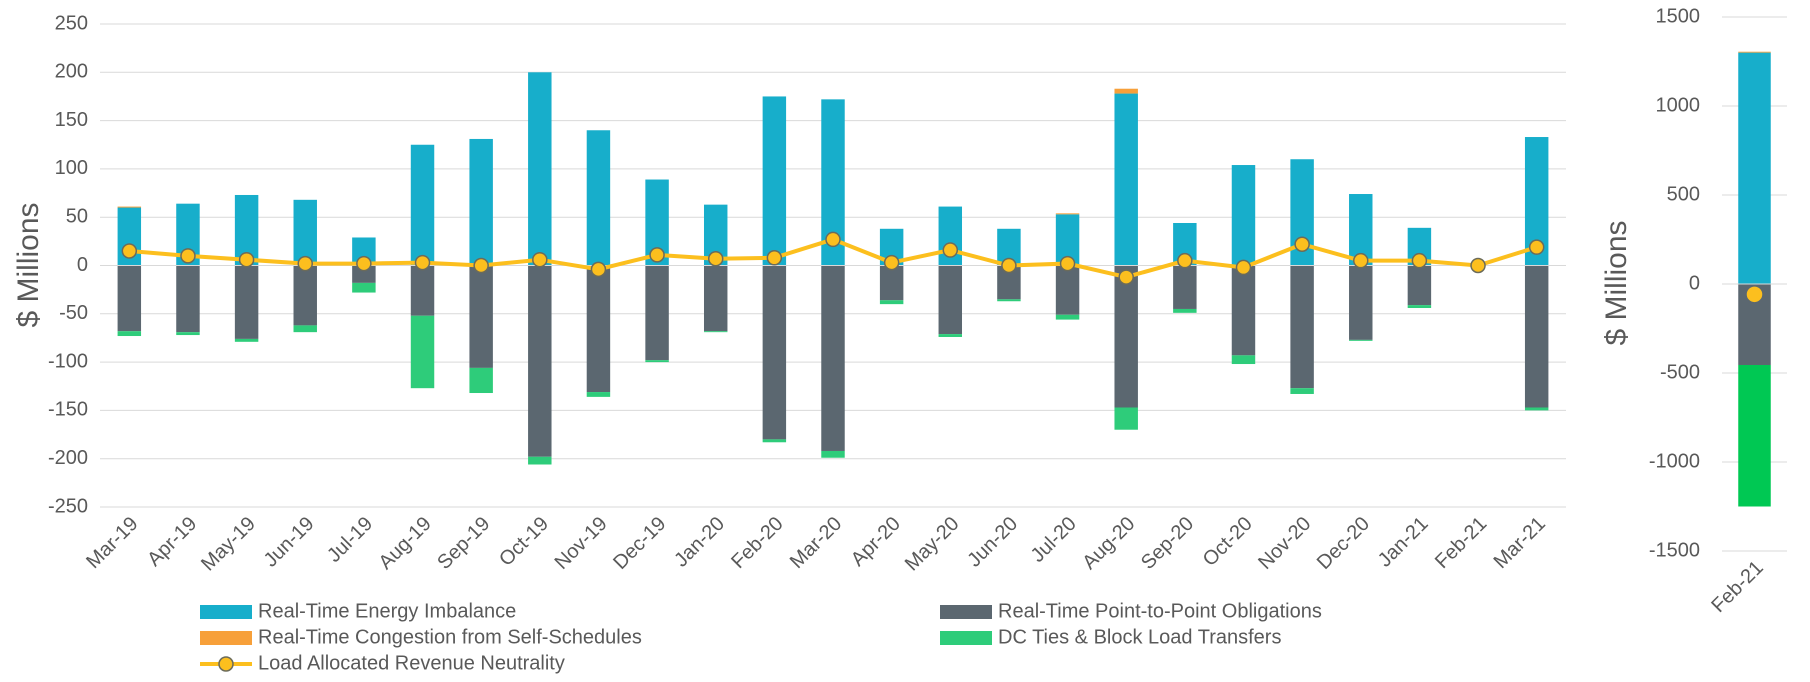 The width and height of the screenshot is (1810, 682). I want to click on x-tick-label: May-20, so click(932, 544).